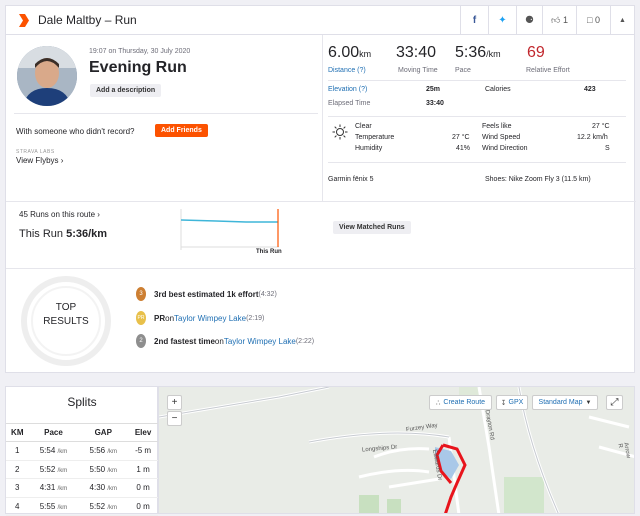 The image size is (640, 516). What do you see at coordinates (369, 148) in the screenshot?
I see `humidity-label: Humidity` at bounding box center [369, 148].